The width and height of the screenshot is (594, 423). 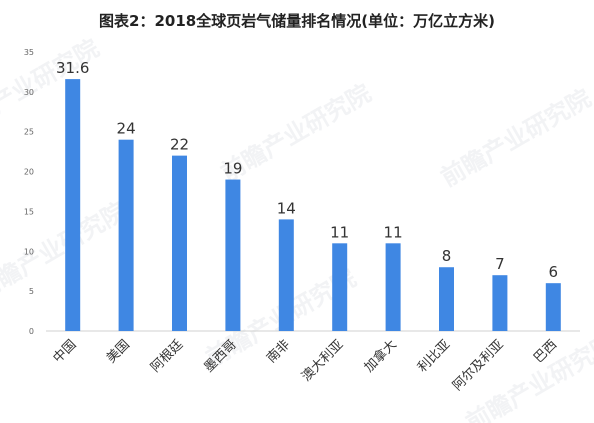 What do you see at coordinates (29, 211) in the screenshot?
I see `y-tick-label: 15` at bounding box center [29, 211].